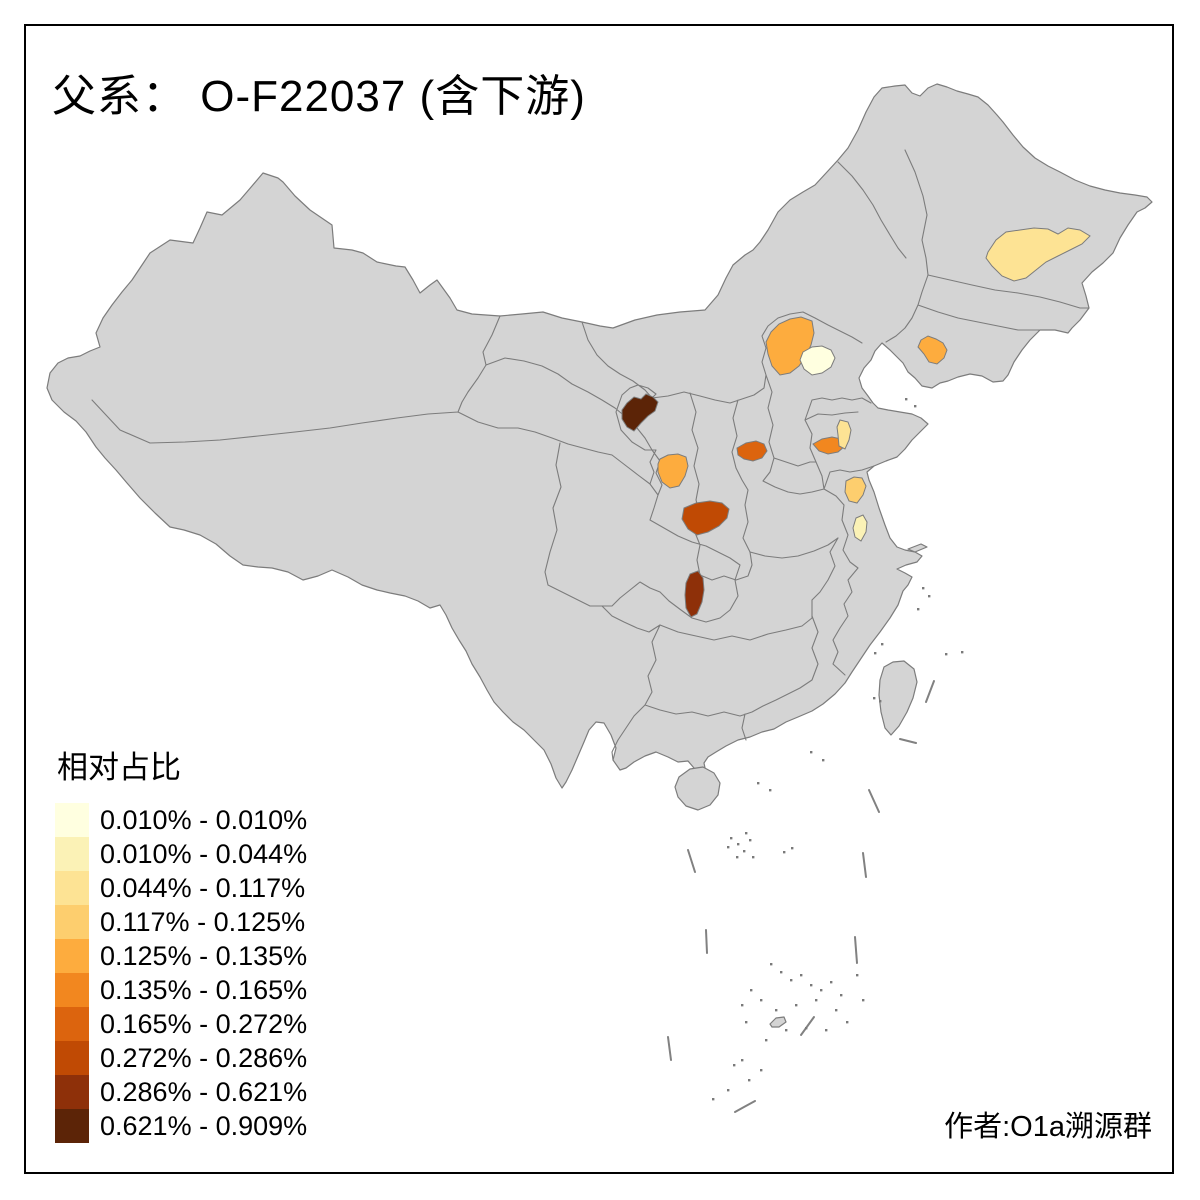 The width and height of the screenshot is (1200, 1200). What do you see at coordinates (917, 548) in the screenshot?
I see `chongming-island` at bounding box center [917, 548].